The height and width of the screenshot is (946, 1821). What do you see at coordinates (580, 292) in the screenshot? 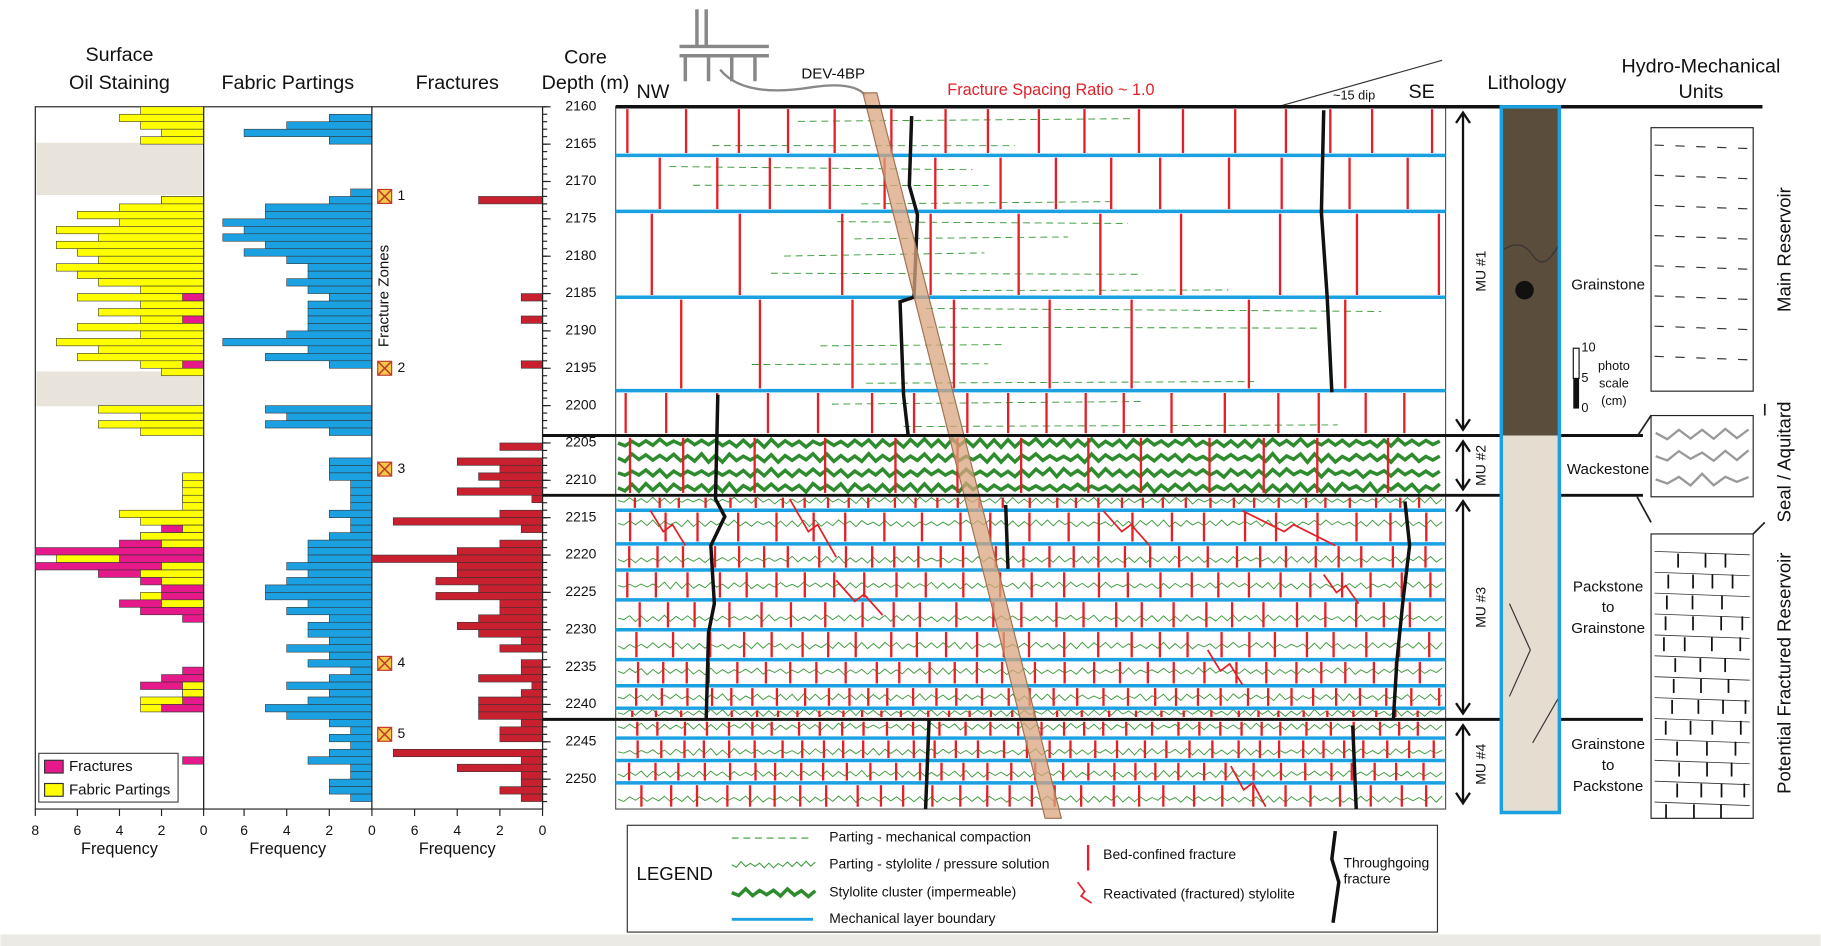
I see `y-tick-label: 2185` at bounding box center [580, 292].